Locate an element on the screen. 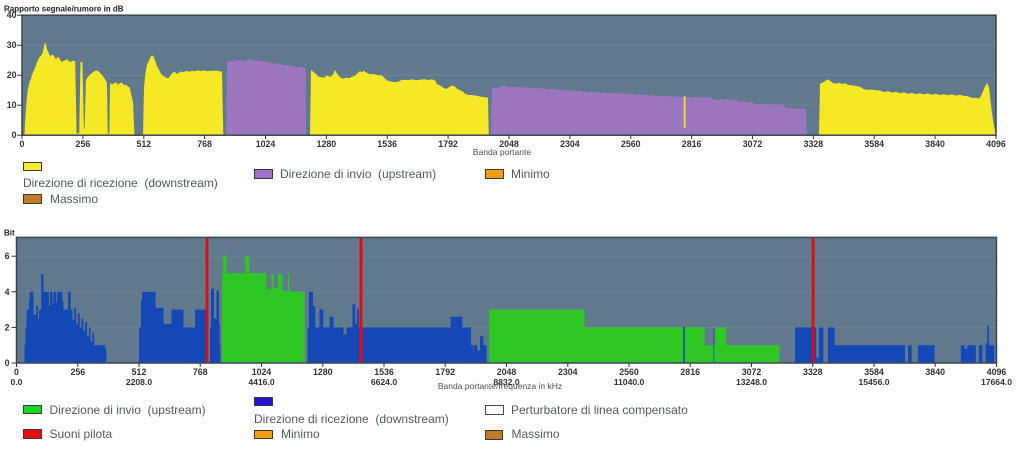 Image resolution: width=1024 pixels, height=455 pixels. svg-text: 8832.0 is located at coordinates (506, 382).